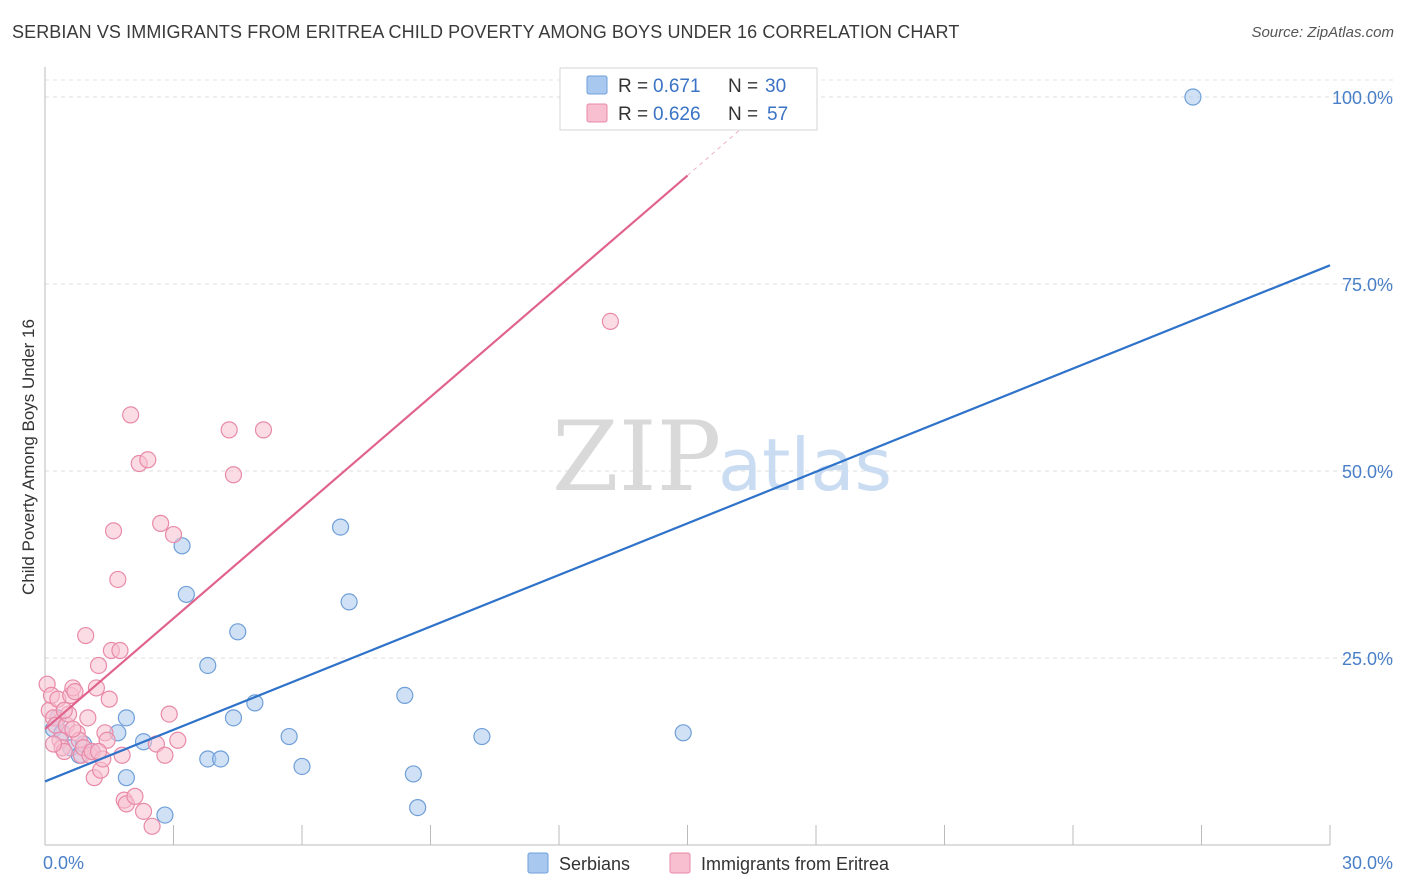  What do you see at coordinates (775, 86) in the screenshot?
I see `legend-n-value: 30` at bounding box center [775, 86].